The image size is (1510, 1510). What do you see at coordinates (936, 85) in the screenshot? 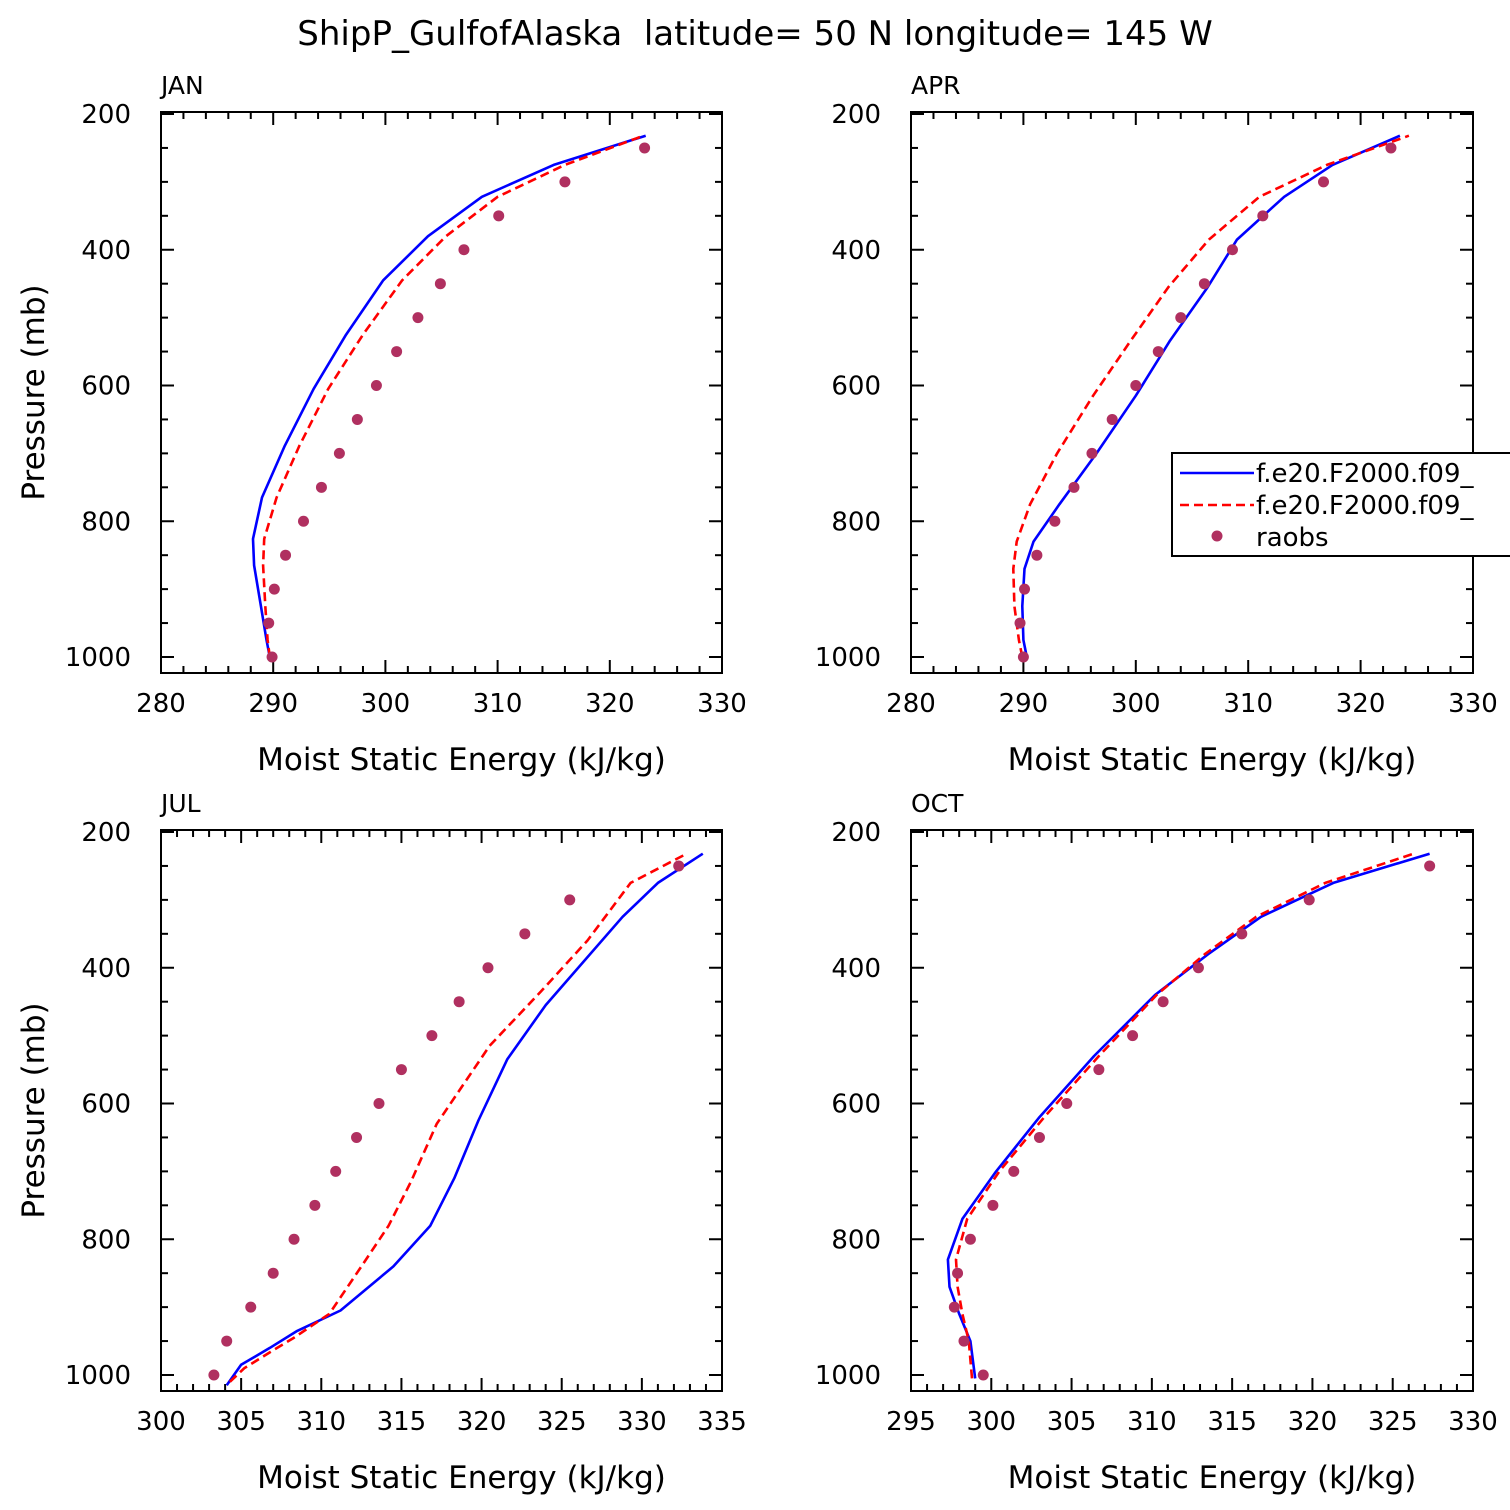
I see `panel-label: APR` at bounding box center [936, 85].